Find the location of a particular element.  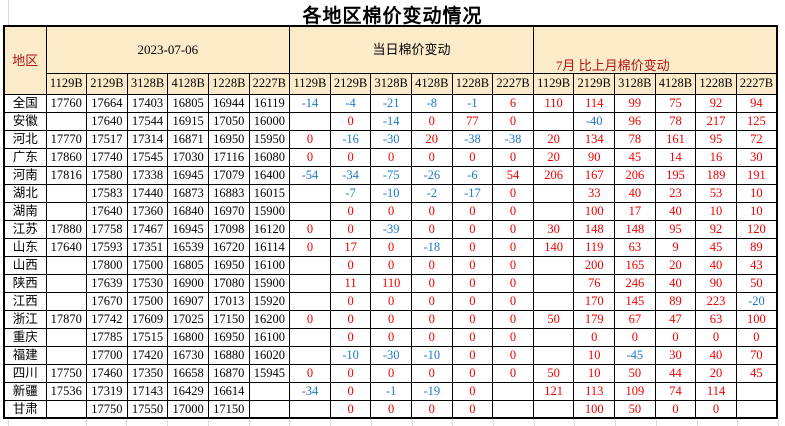

price-cell: 17544 is located at coordinates (147, 121).